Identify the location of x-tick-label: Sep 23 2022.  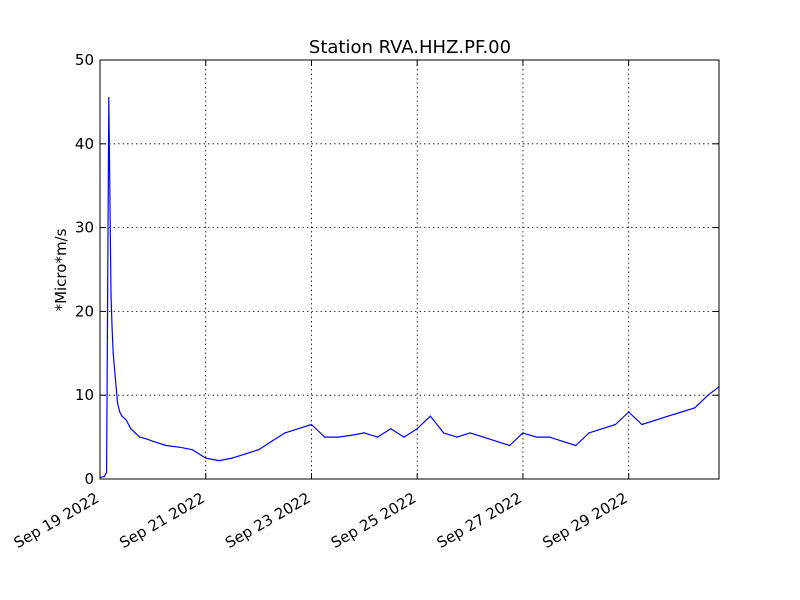
(267, 520).